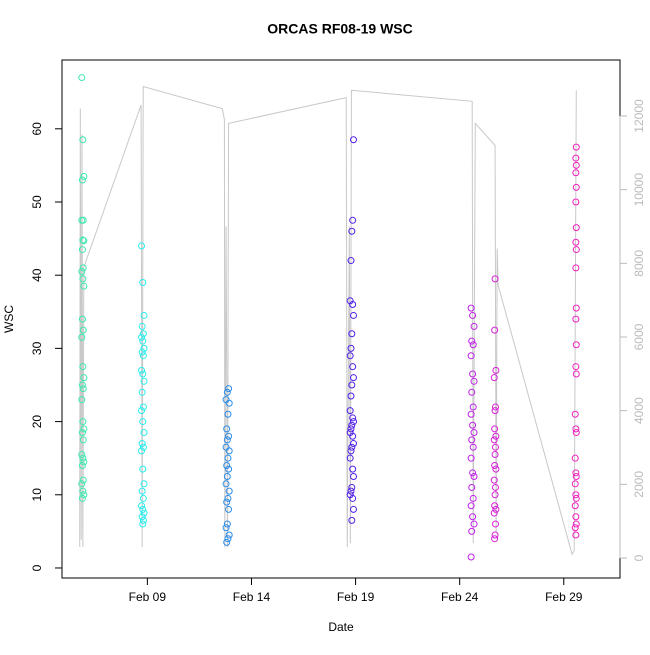  Describe the element at coordinates (639, 484) in the screenshot. I see `y2-tick-label: 2000` at that location.